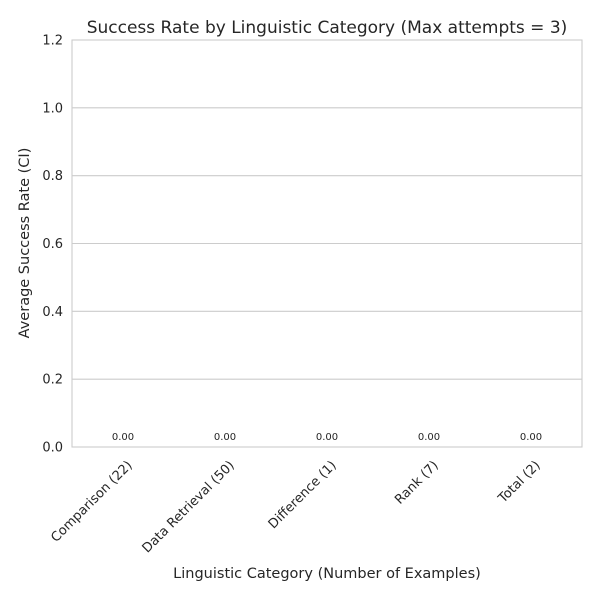 This screenshot has width=600, height=600. What do you see at coordinates (52, 176) in the screenshot?
I see `y-tick-label: 0.8` at bounding box center [52, 176].